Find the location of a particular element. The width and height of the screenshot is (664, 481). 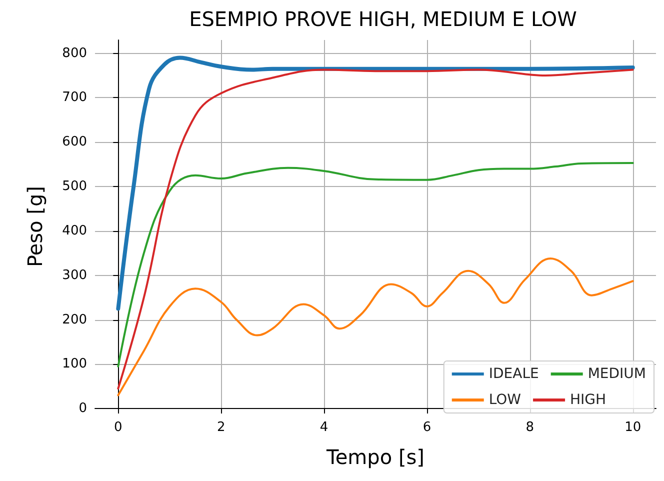

y-tick-label: 200 is located at coordinates (74, 320).